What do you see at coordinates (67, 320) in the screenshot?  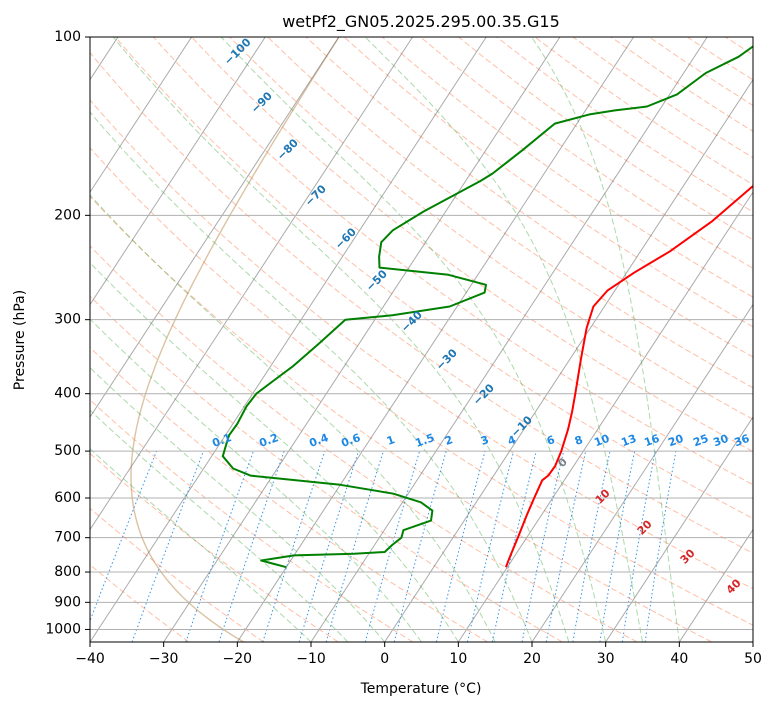 I see `y-tick-label: 300` at bounding box center [67, 320].